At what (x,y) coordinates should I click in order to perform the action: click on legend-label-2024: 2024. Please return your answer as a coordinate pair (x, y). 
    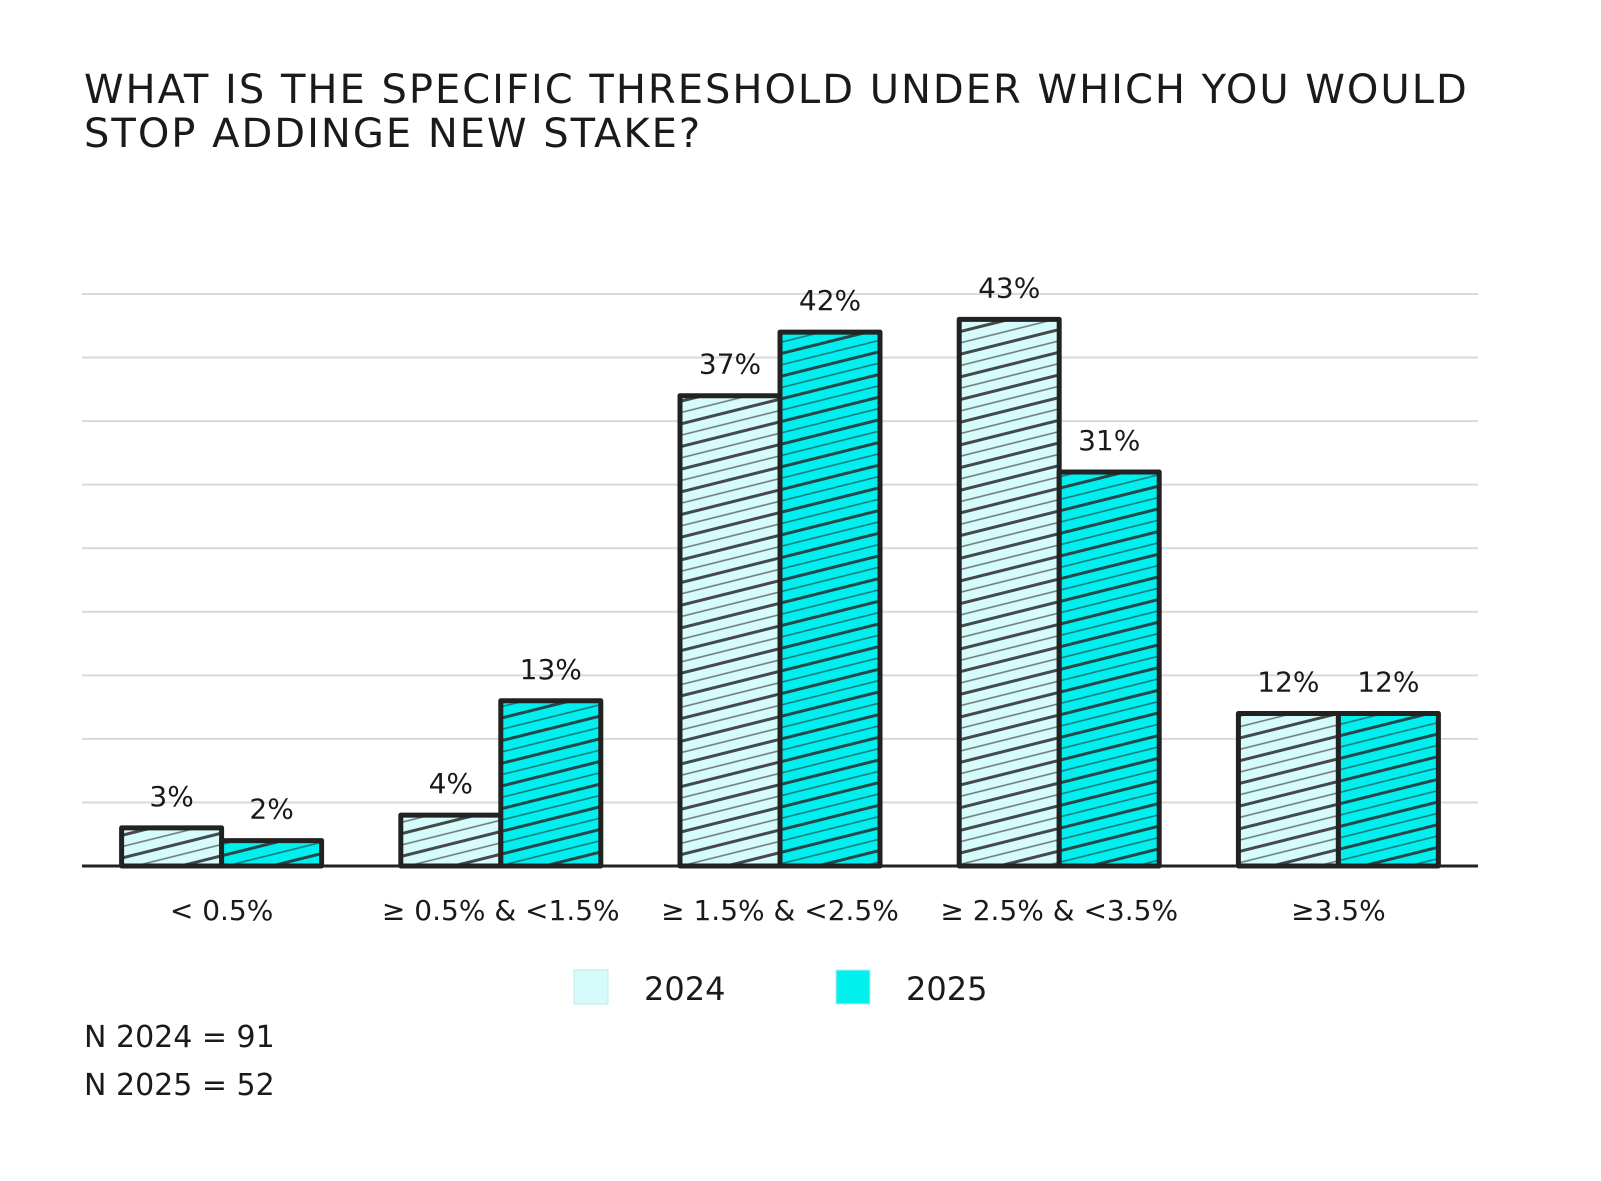
    Looking at the image, I should click on (684, 989).